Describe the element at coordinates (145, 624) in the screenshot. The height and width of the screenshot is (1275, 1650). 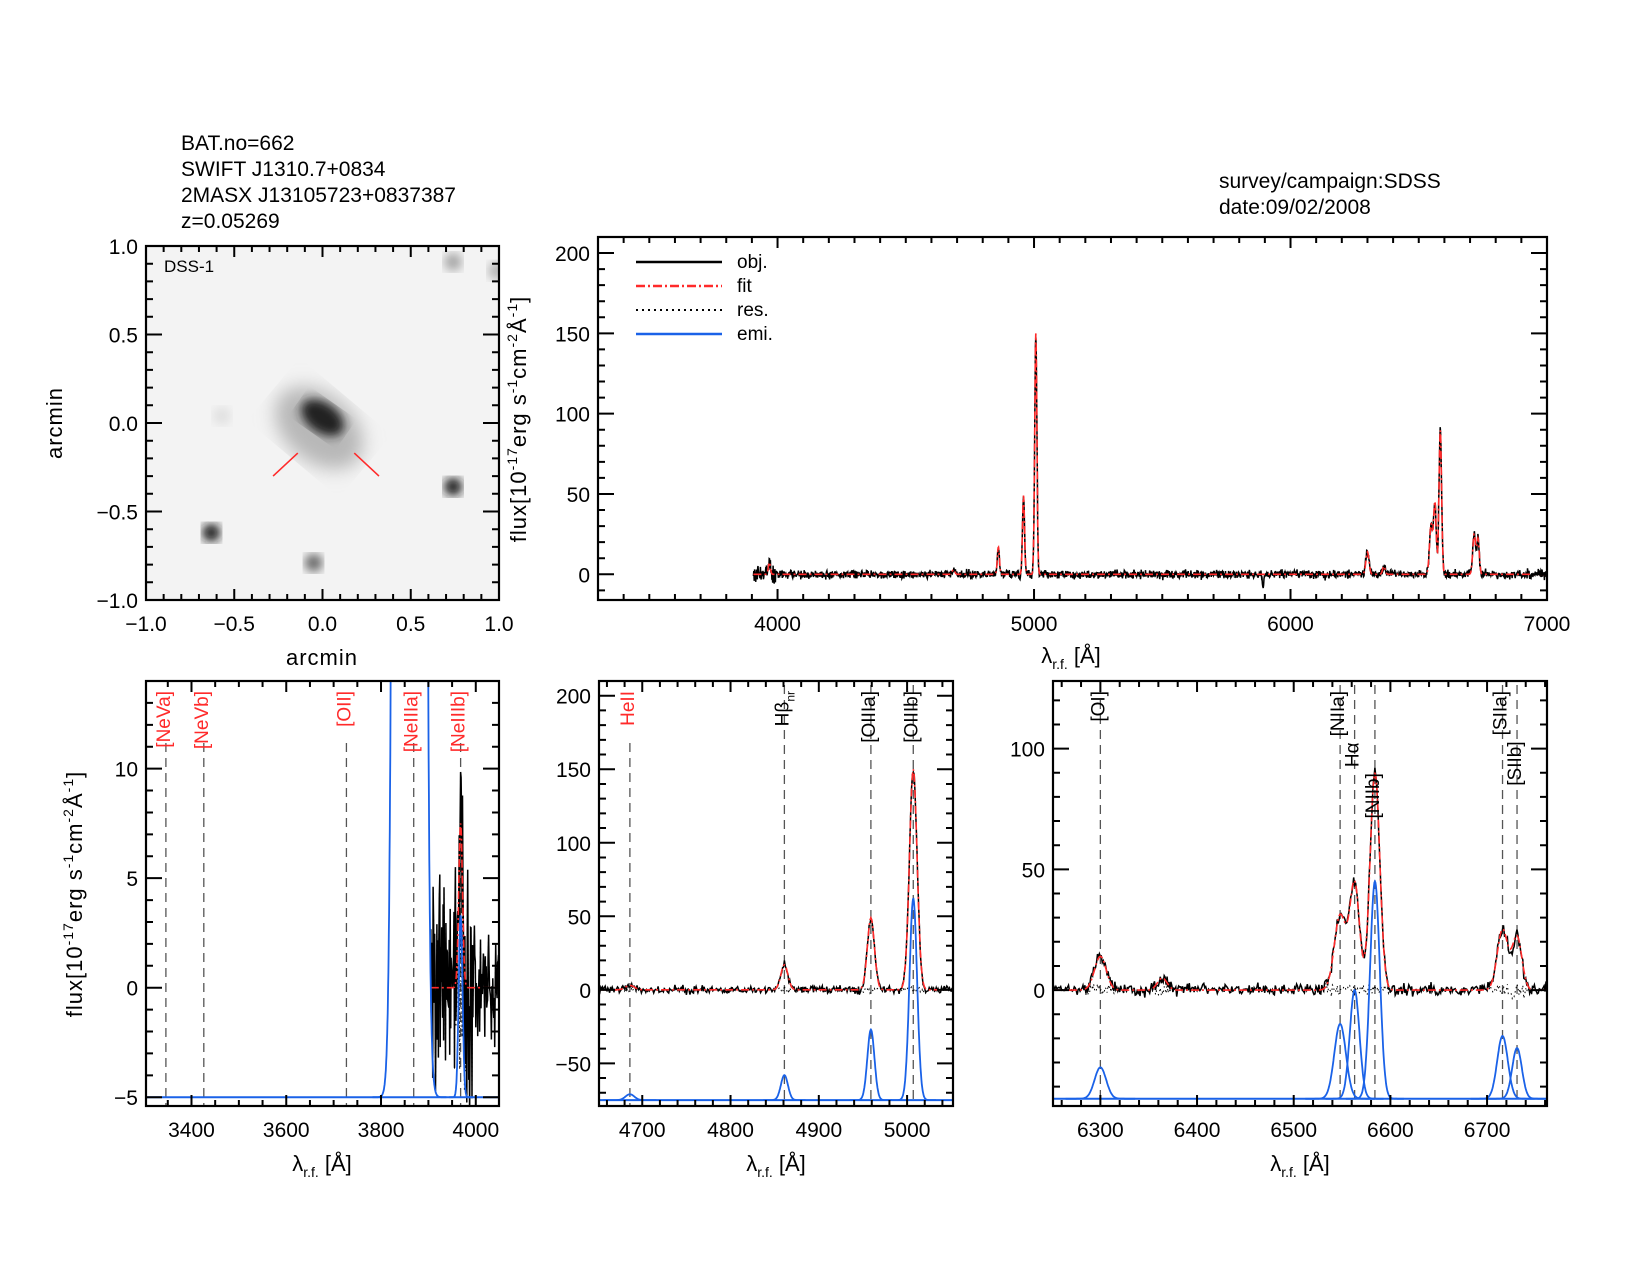
I see `x-tick-label: −1.0` at that location.